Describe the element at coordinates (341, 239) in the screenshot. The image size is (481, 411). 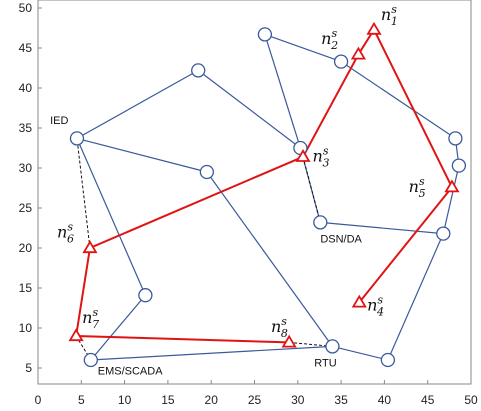
I see `annotation-label: DSN/DA` at that location.